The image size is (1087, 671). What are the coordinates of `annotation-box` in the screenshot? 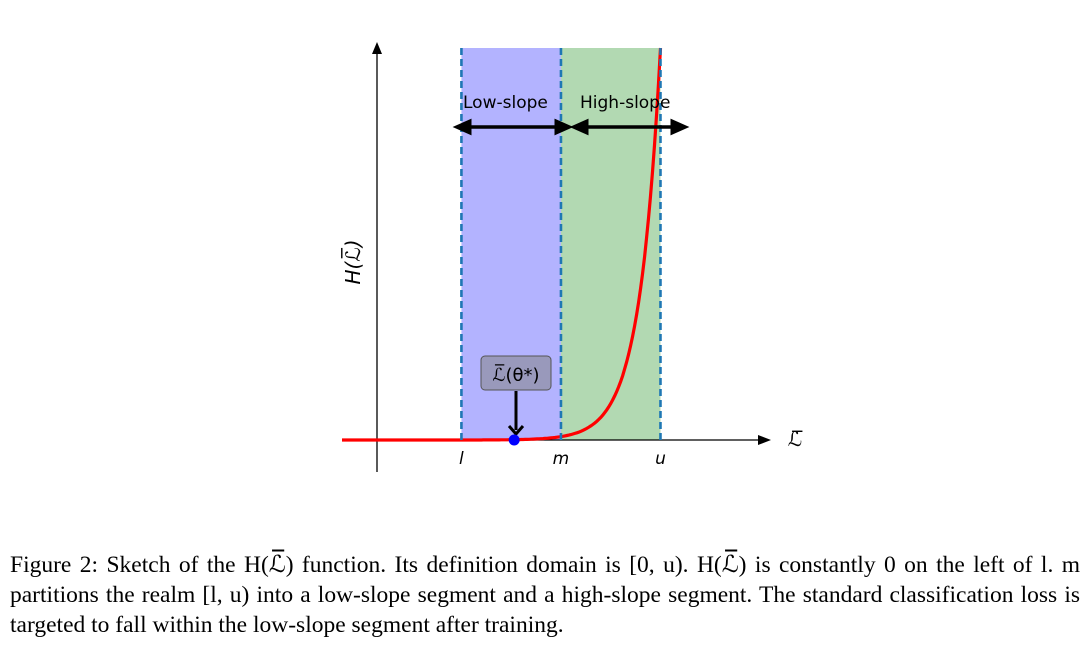 It's located at (516, 373).